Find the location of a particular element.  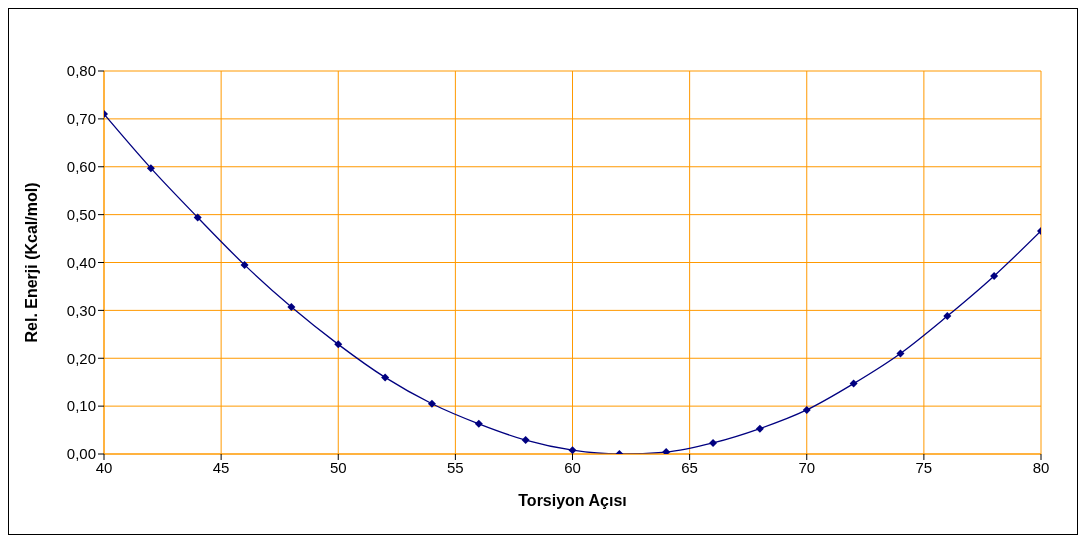

x-tick-label: 75 is located at coordinates (924, 467).